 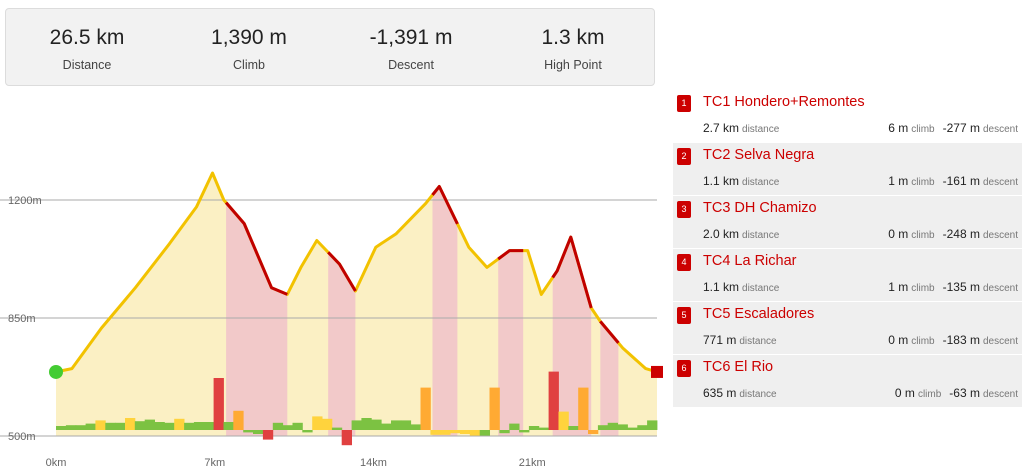 I want to click on segment-number-badge: 3, so click(x=684, y=209).